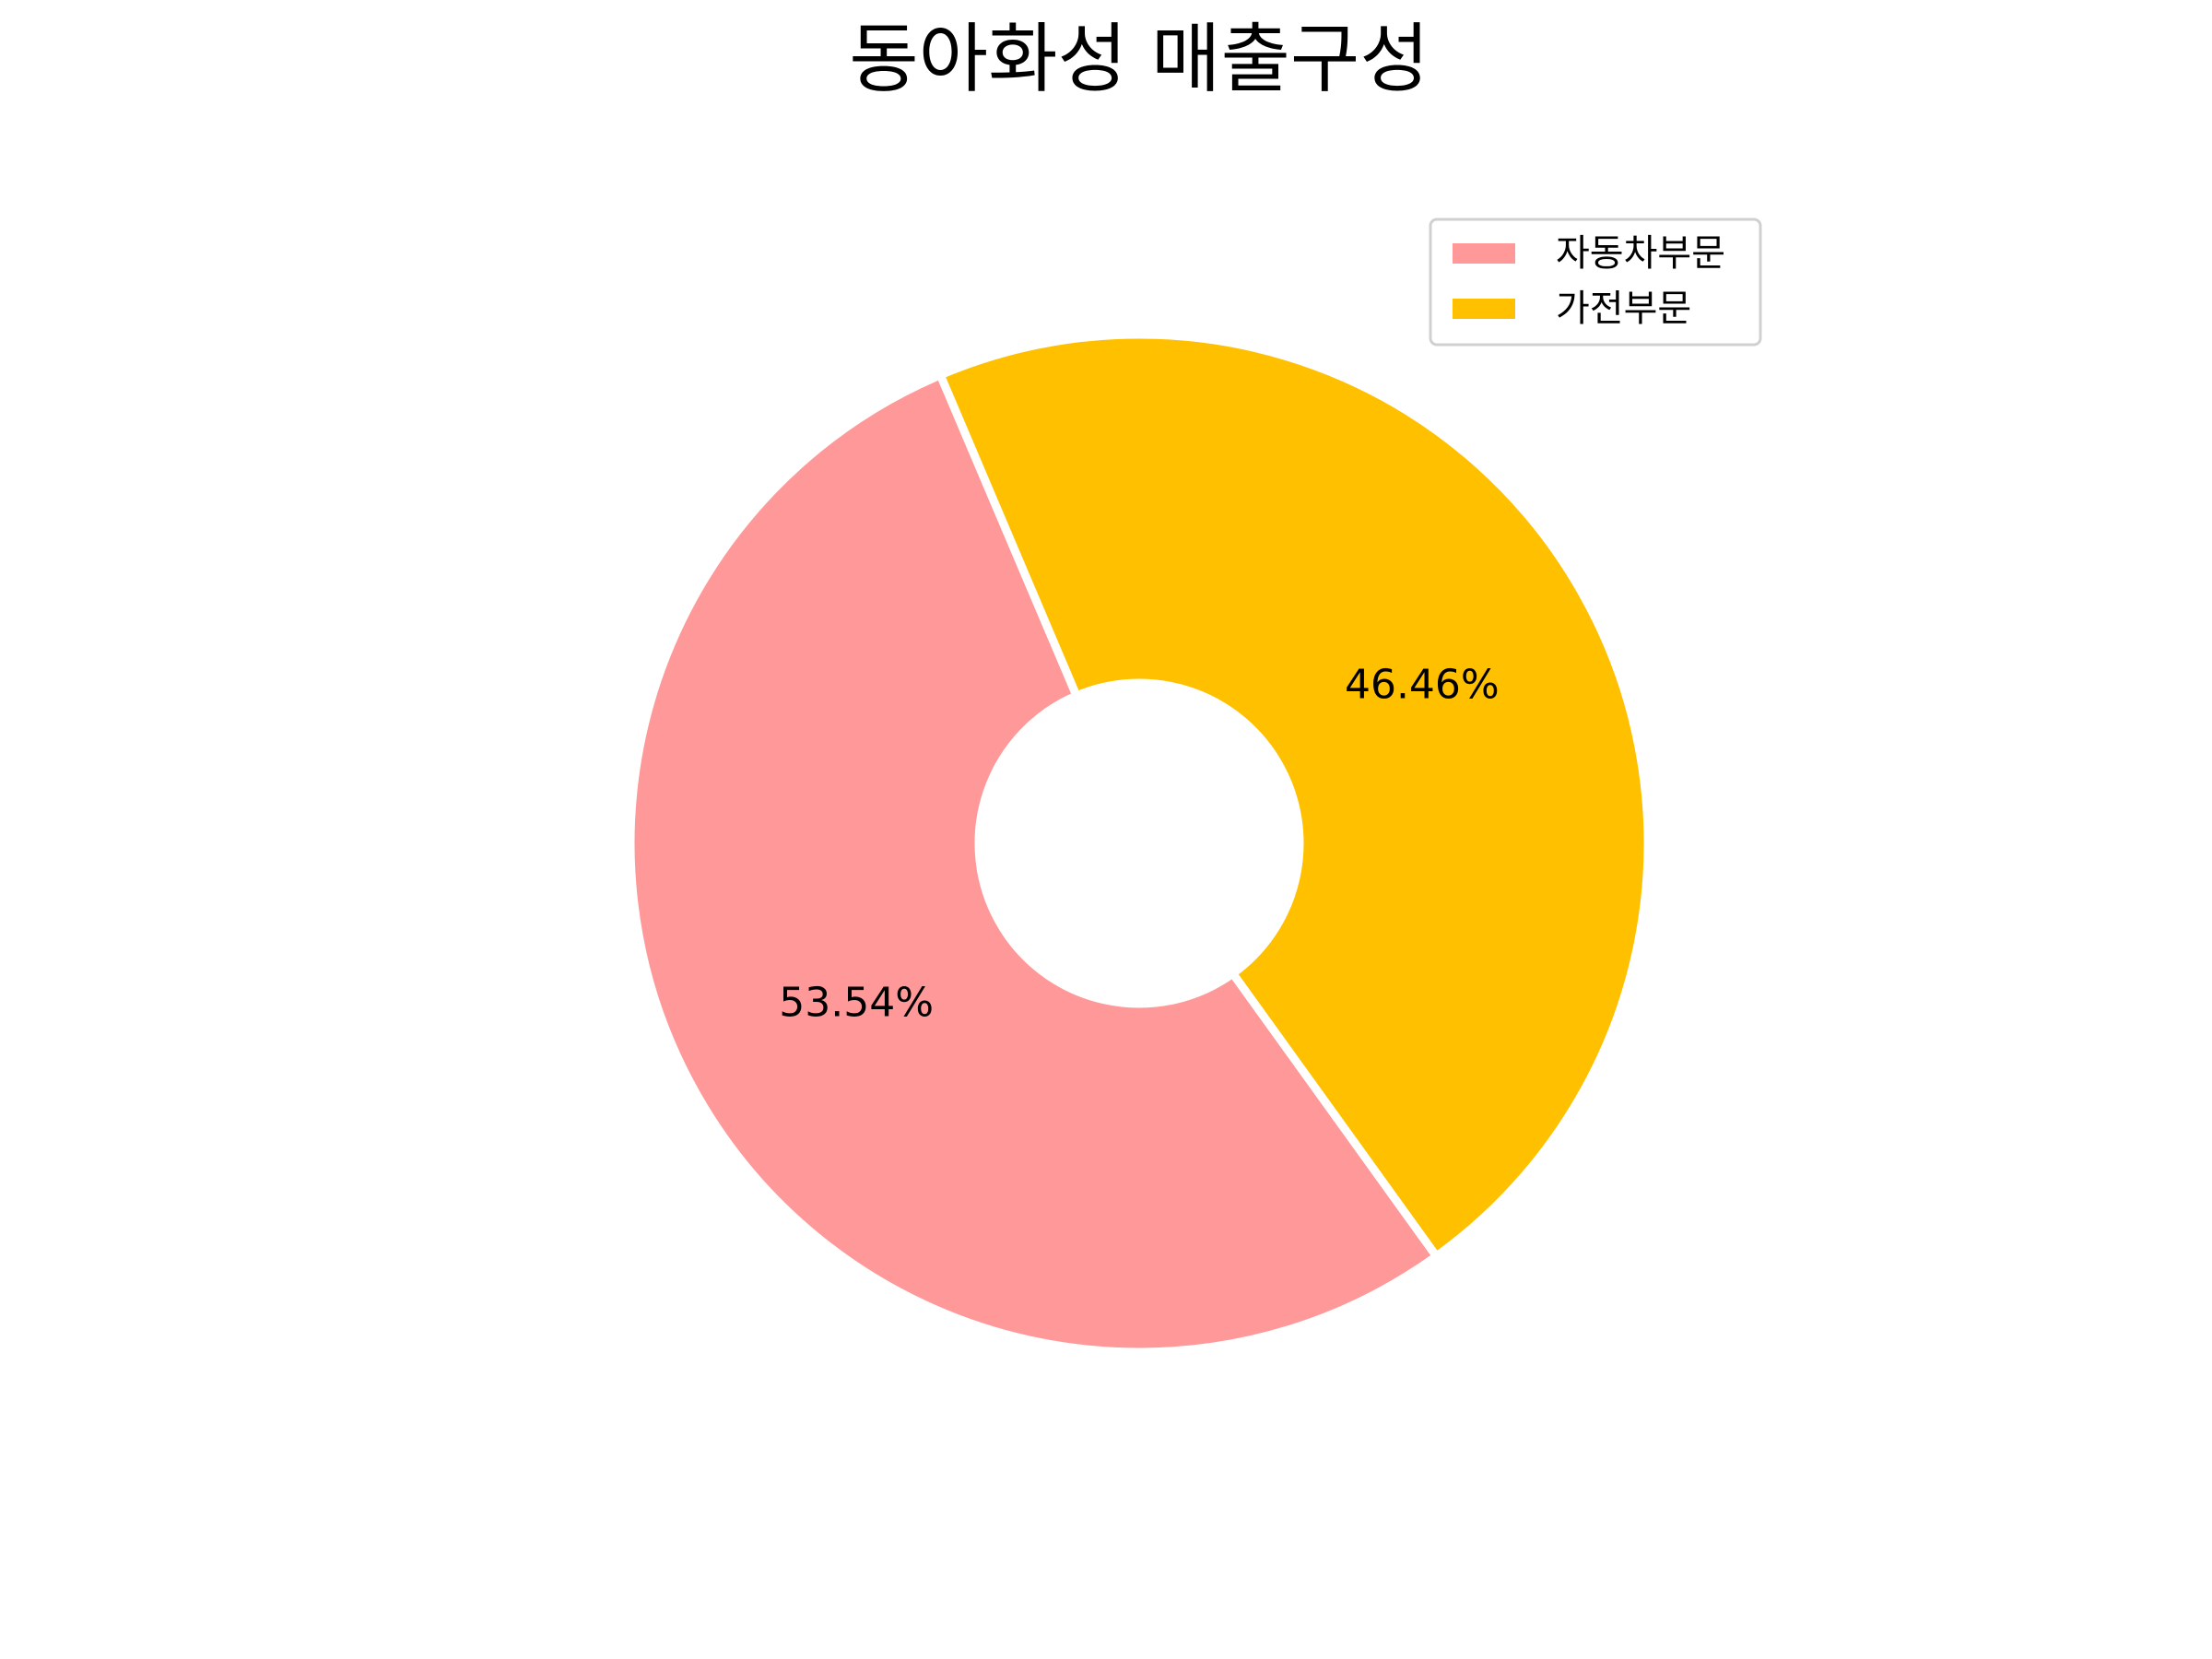  I want to click on value-labels-group: 53.54% 46.46%, so click(1139, 843).